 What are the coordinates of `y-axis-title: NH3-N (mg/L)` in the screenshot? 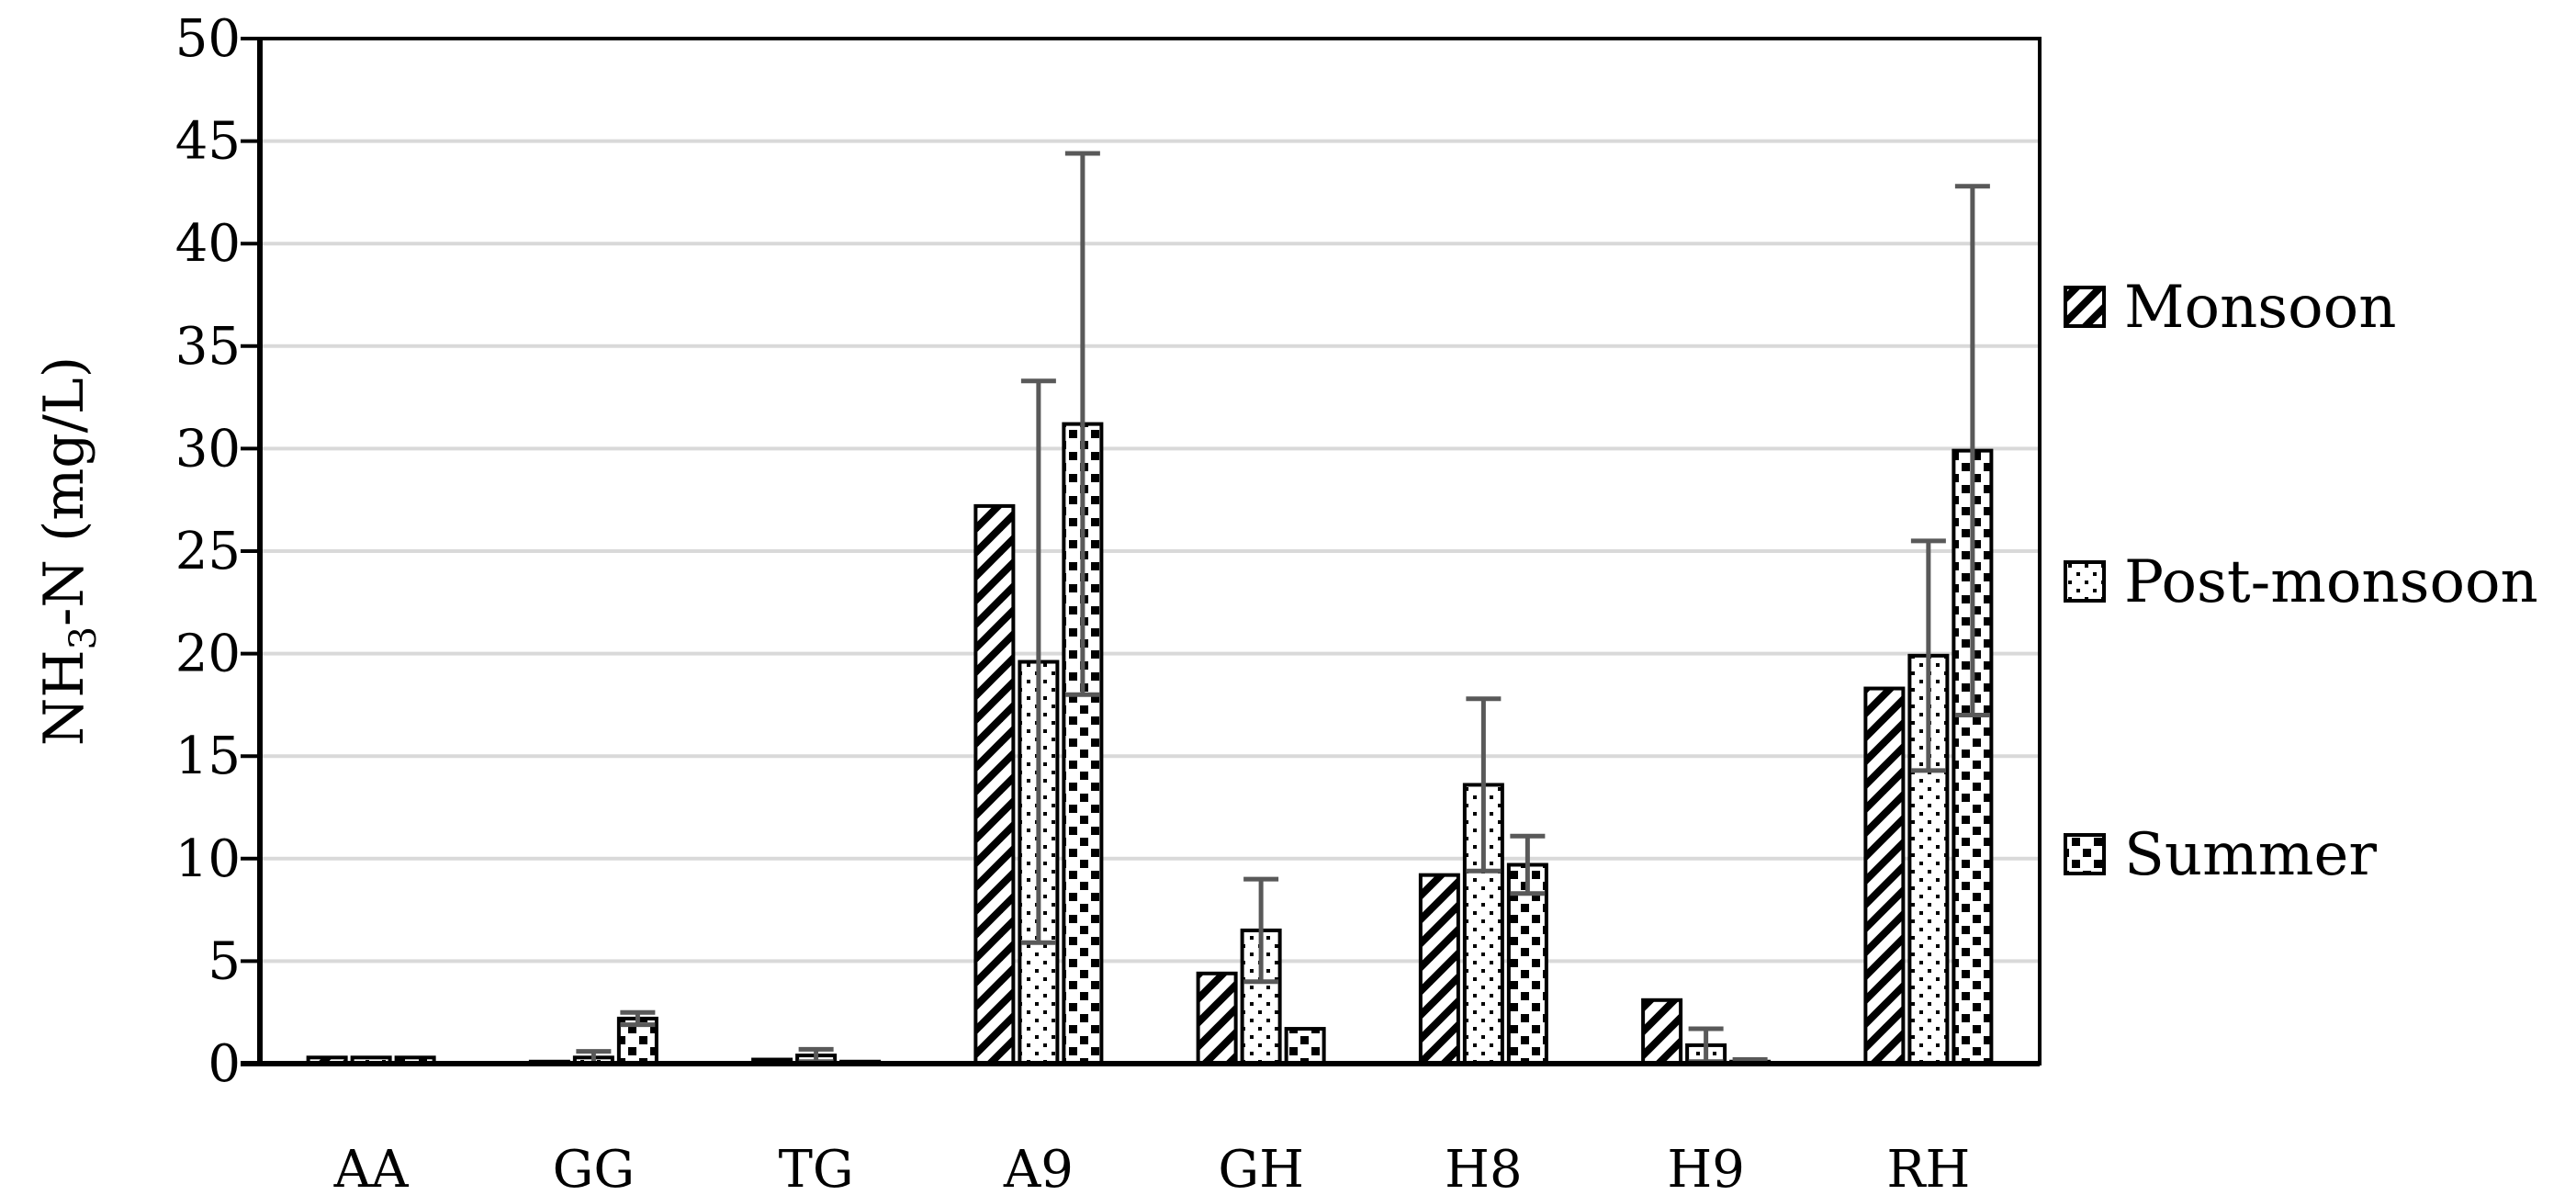 It's located at (68, 551).